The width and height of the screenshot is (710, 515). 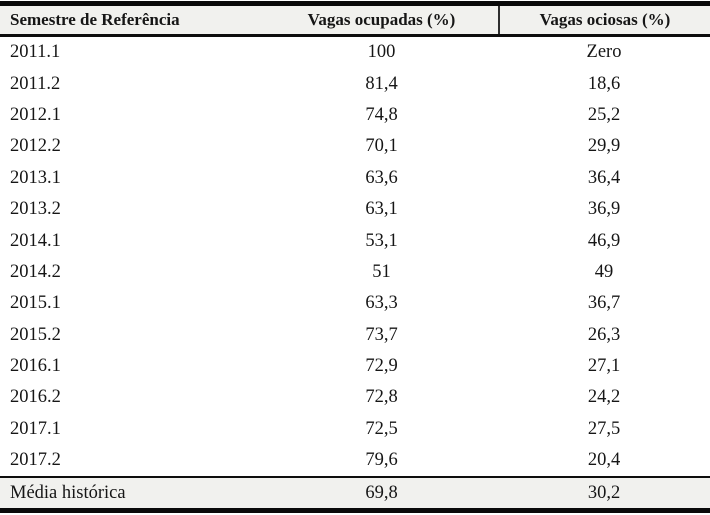 I want to click on semester-cell: 2011.1, so click(x=35, y=52).